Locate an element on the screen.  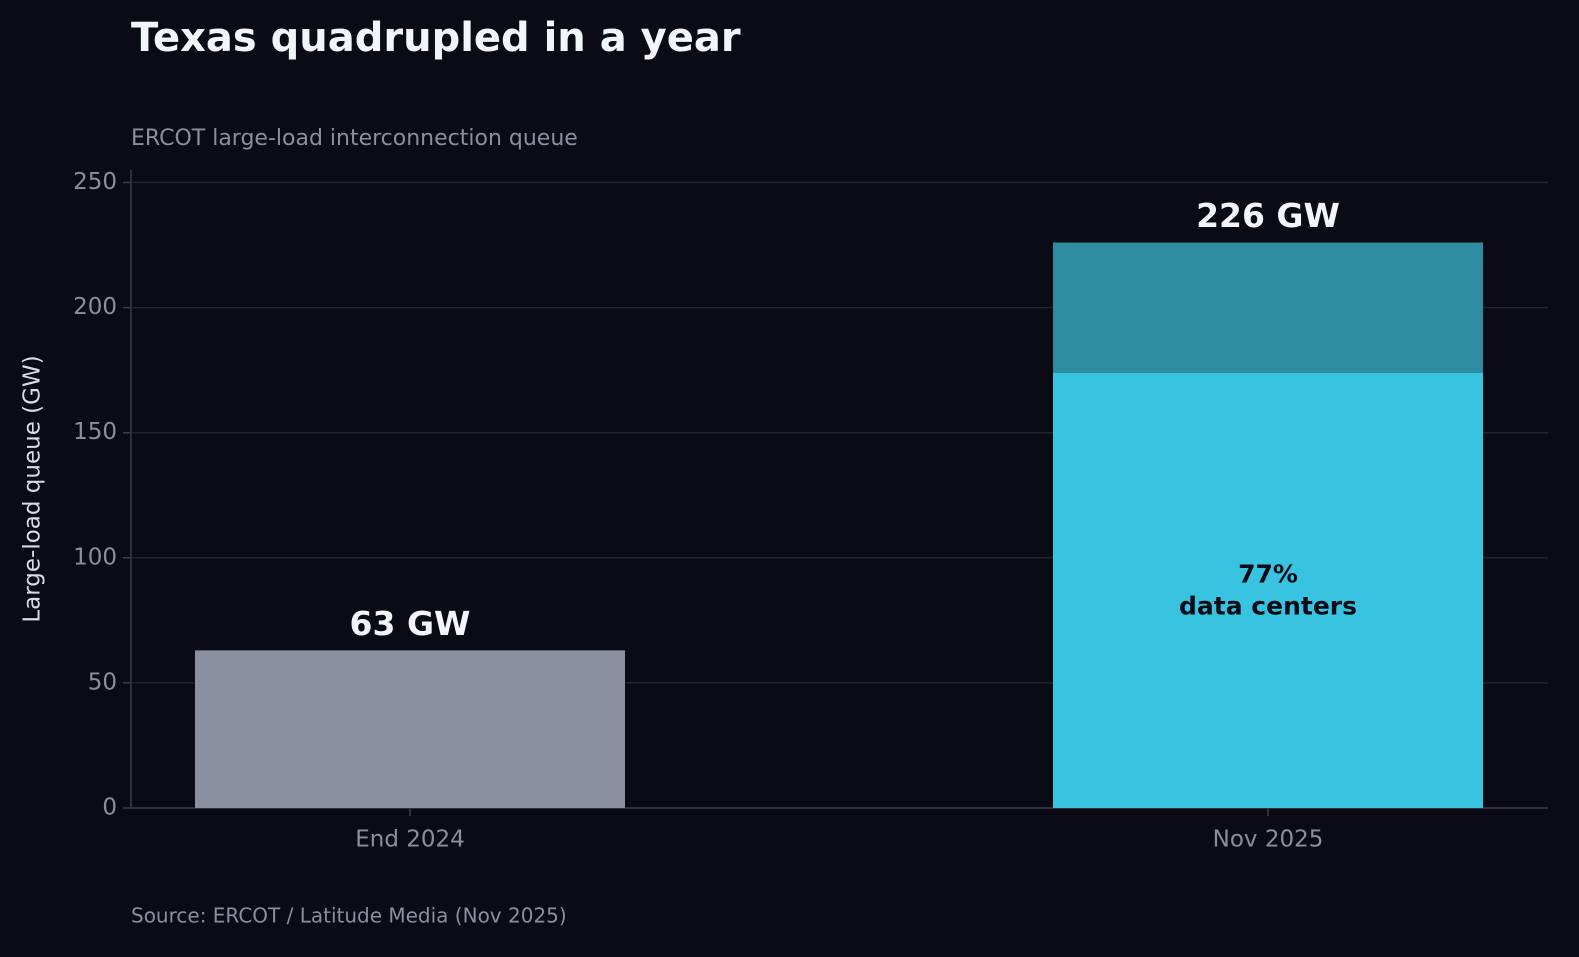
y-axis-label: Large-load queue (GW) is located at coordinates (33, 488).